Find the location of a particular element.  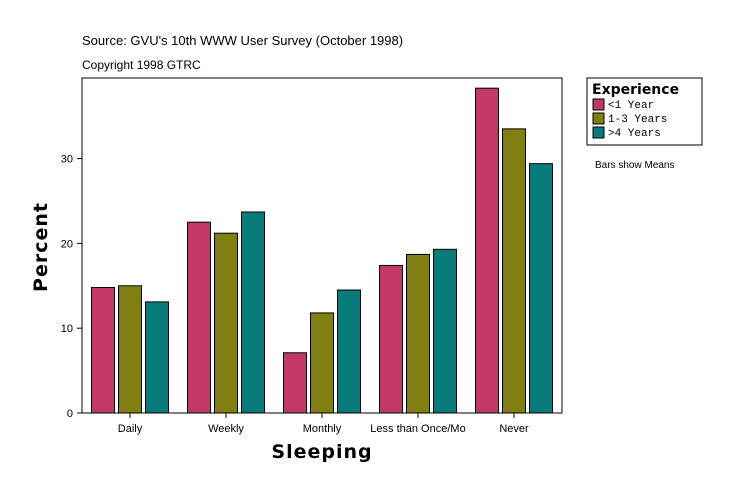

y-tick-label: 10 is located at coordinates (67, 329).